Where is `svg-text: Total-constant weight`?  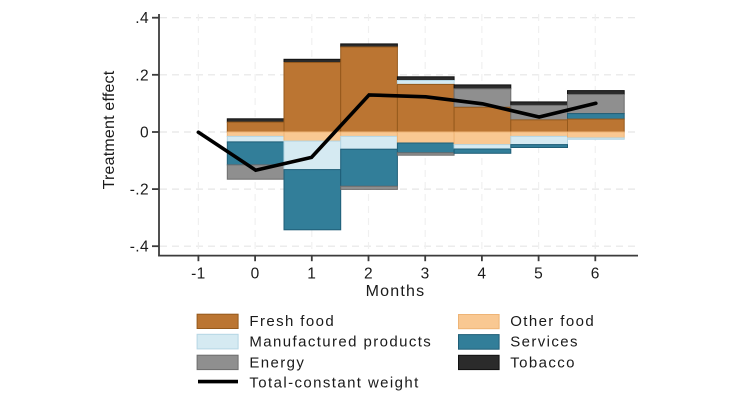 svg-text: Total-constant weight is located at coordinates (334, 382).